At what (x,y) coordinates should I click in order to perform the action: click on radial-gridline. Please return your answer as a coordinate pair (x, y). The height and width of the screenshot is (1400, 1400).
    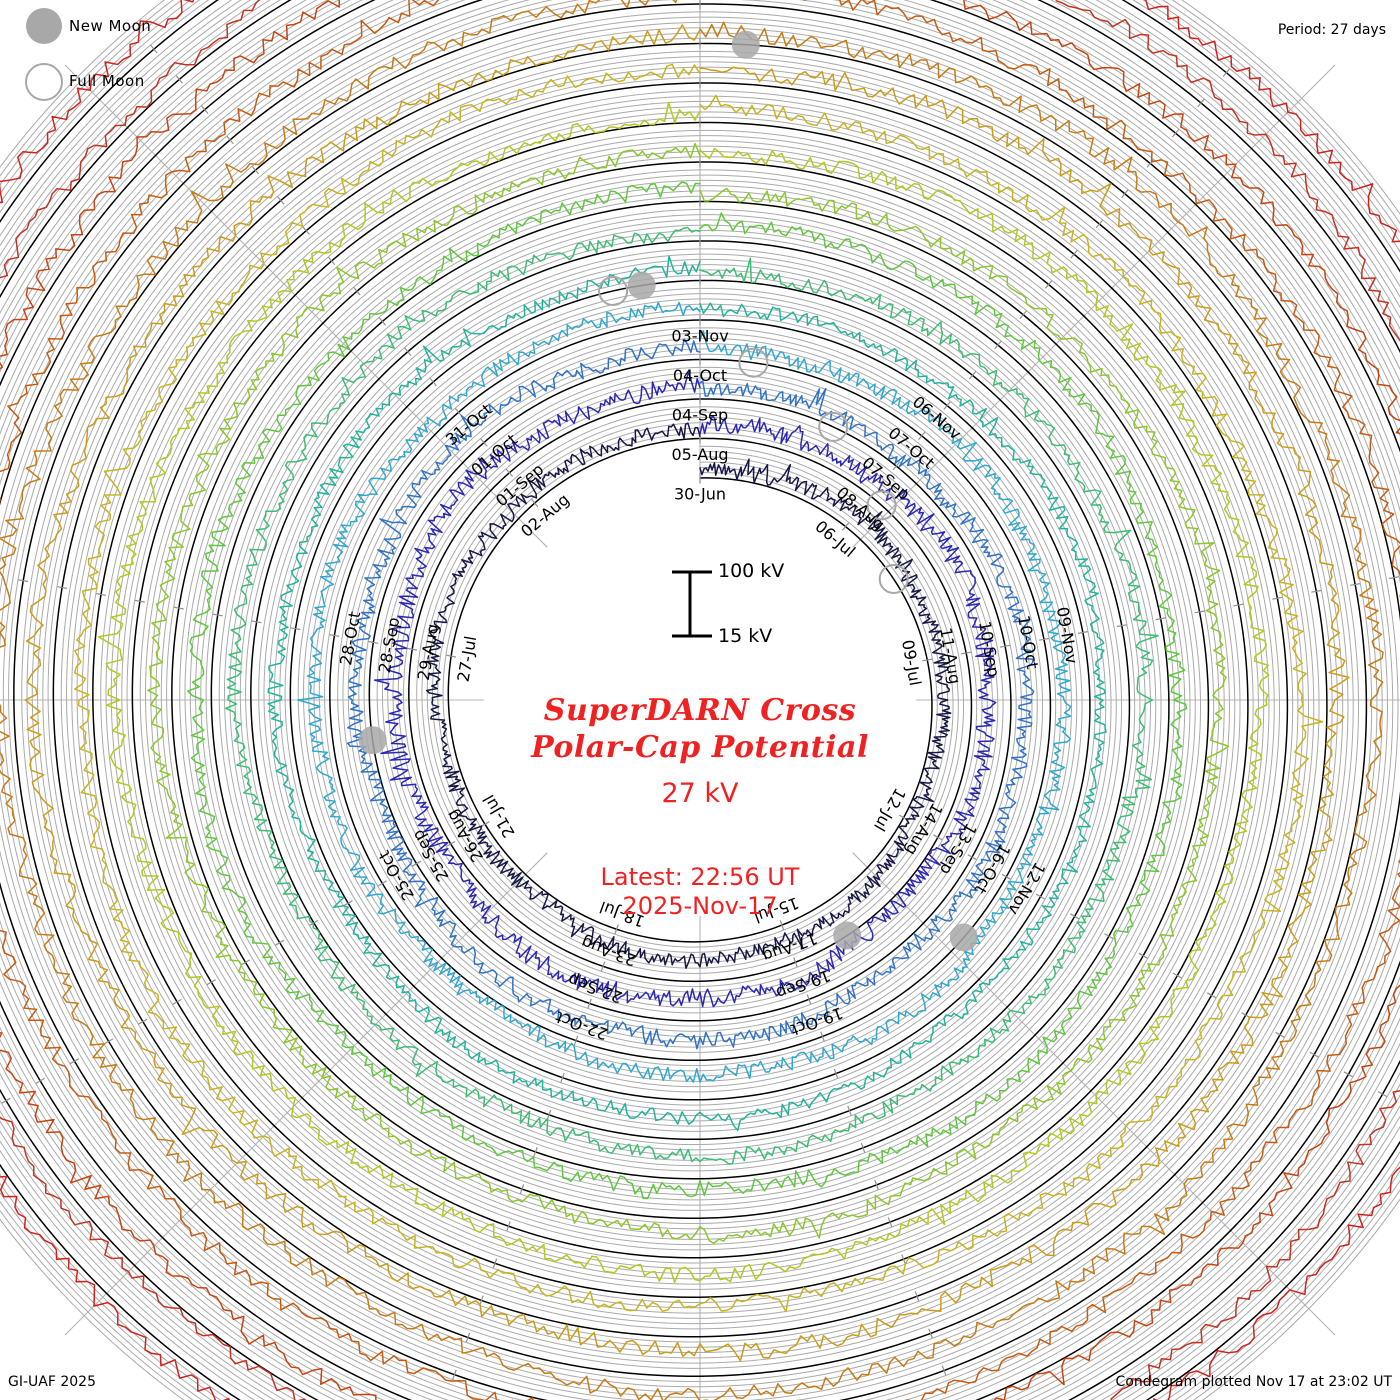
    Looking at the image, I should click on (306, 306).